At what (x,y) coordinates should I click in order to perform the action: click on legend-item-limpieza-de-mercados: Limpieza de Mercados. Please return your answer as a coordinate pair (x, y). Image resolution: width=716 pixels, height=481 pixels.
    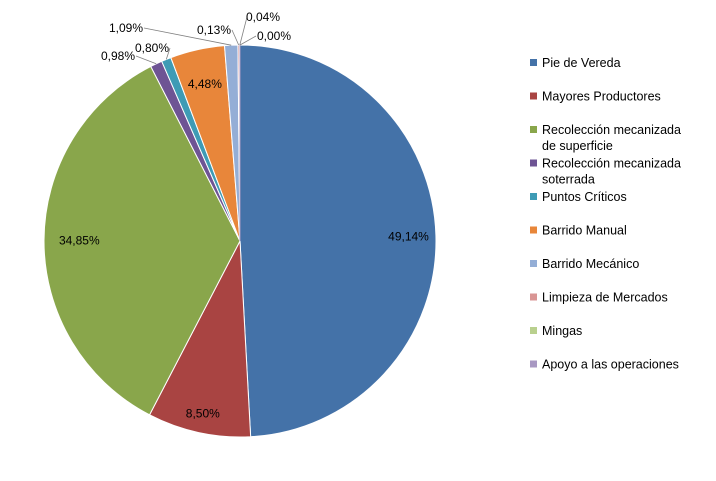
    Looking at the image, I should click on (599, 298).